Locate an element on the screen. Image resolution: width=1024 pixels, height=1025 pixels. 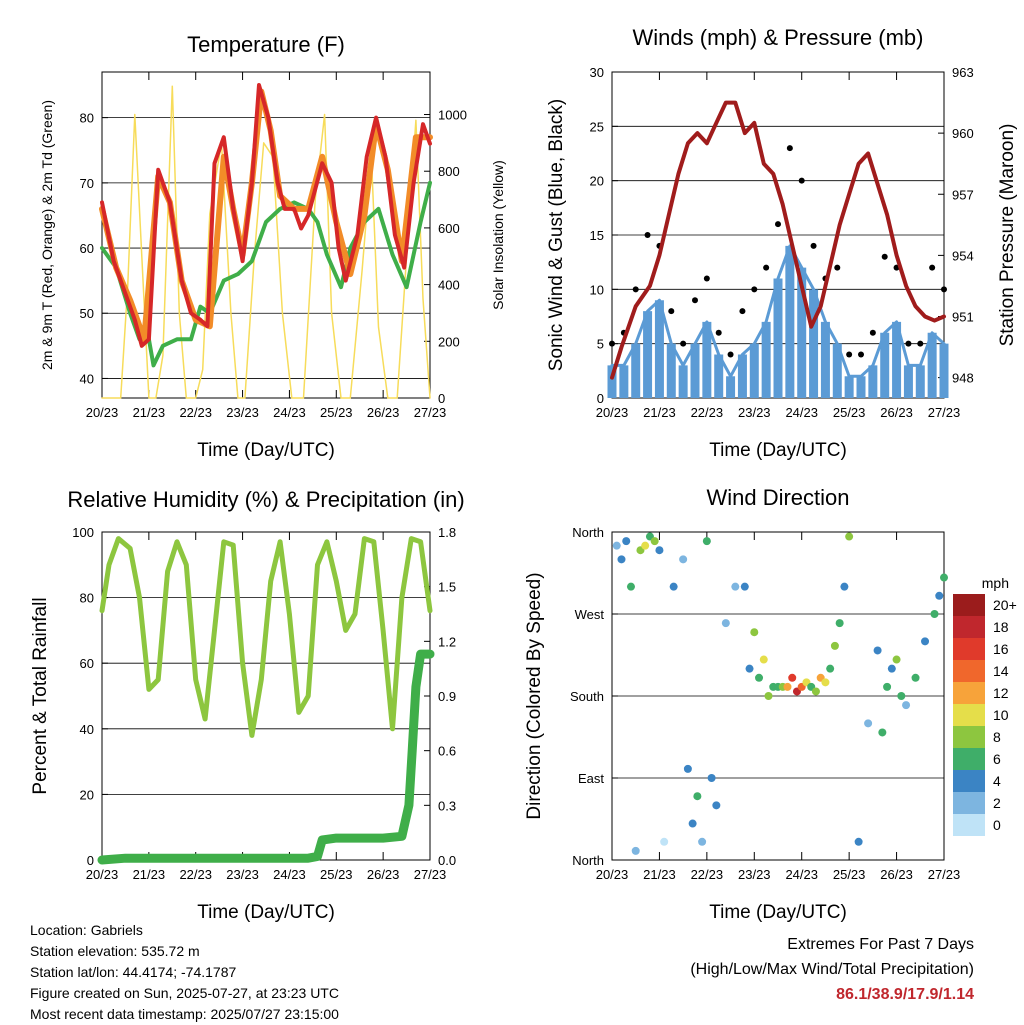
y-right-axis-label: Solar Insolation (Yellow) is located at coordinates (498, 235).